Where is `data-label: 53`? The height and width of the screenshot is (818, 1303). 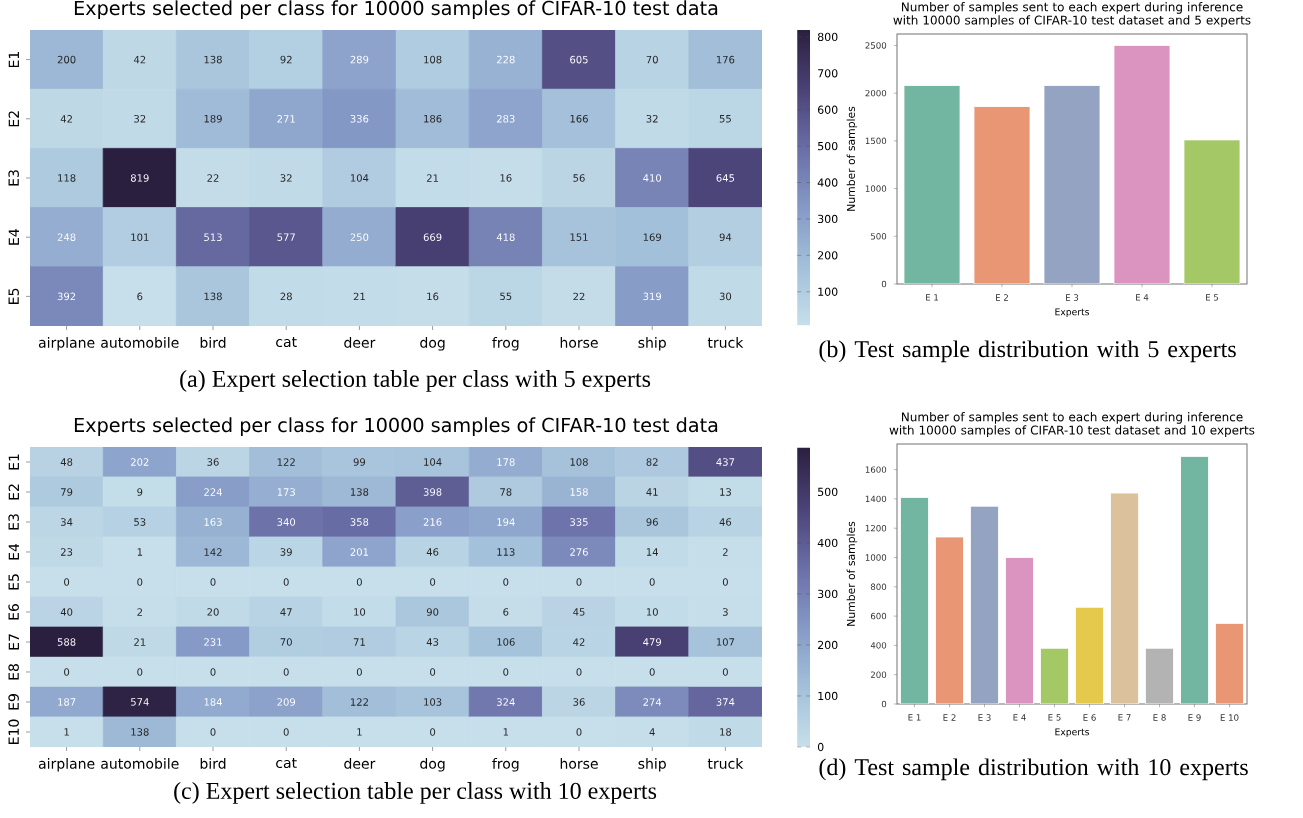 data-label: 53 is located at coordinates (140, 522).